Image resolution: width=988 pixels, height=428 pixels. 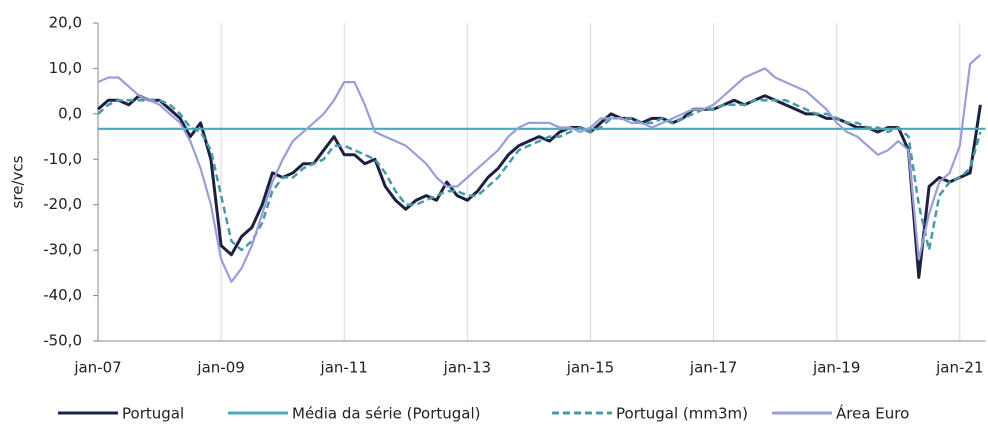 I want to click on x-tick-label: jan-07, so click(x=97, y=368).